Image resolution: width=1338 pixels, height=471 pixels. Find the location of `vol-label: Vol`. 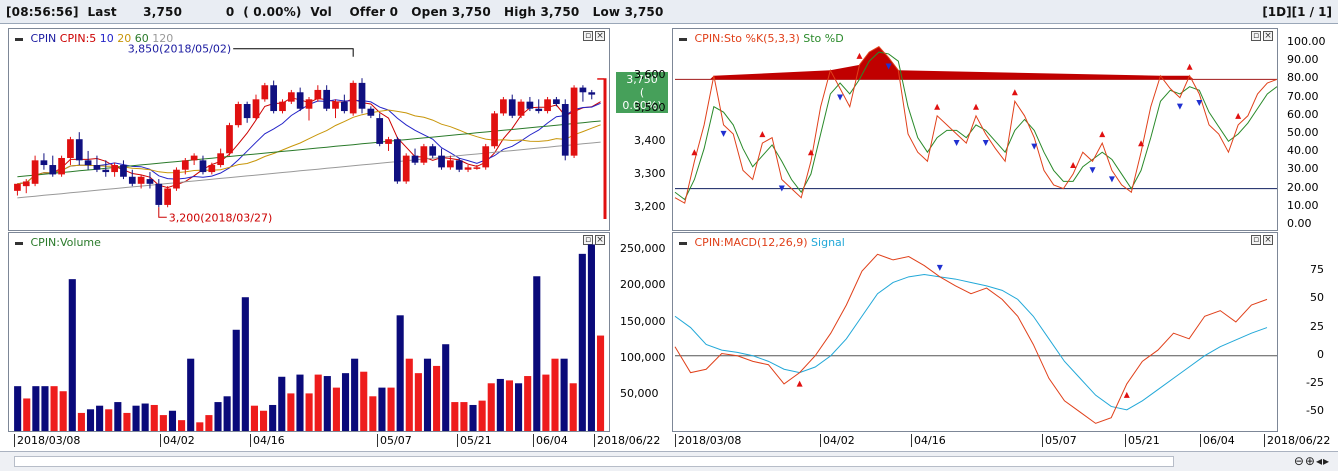

vol-label: Vol is located at coordinates (321, 12).